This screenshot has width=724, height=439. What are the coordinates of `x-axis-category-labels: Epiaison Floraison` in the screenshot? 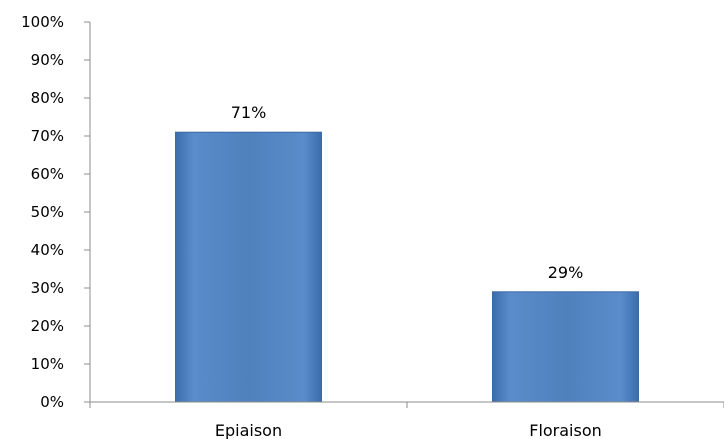 It's located at (408, 430).